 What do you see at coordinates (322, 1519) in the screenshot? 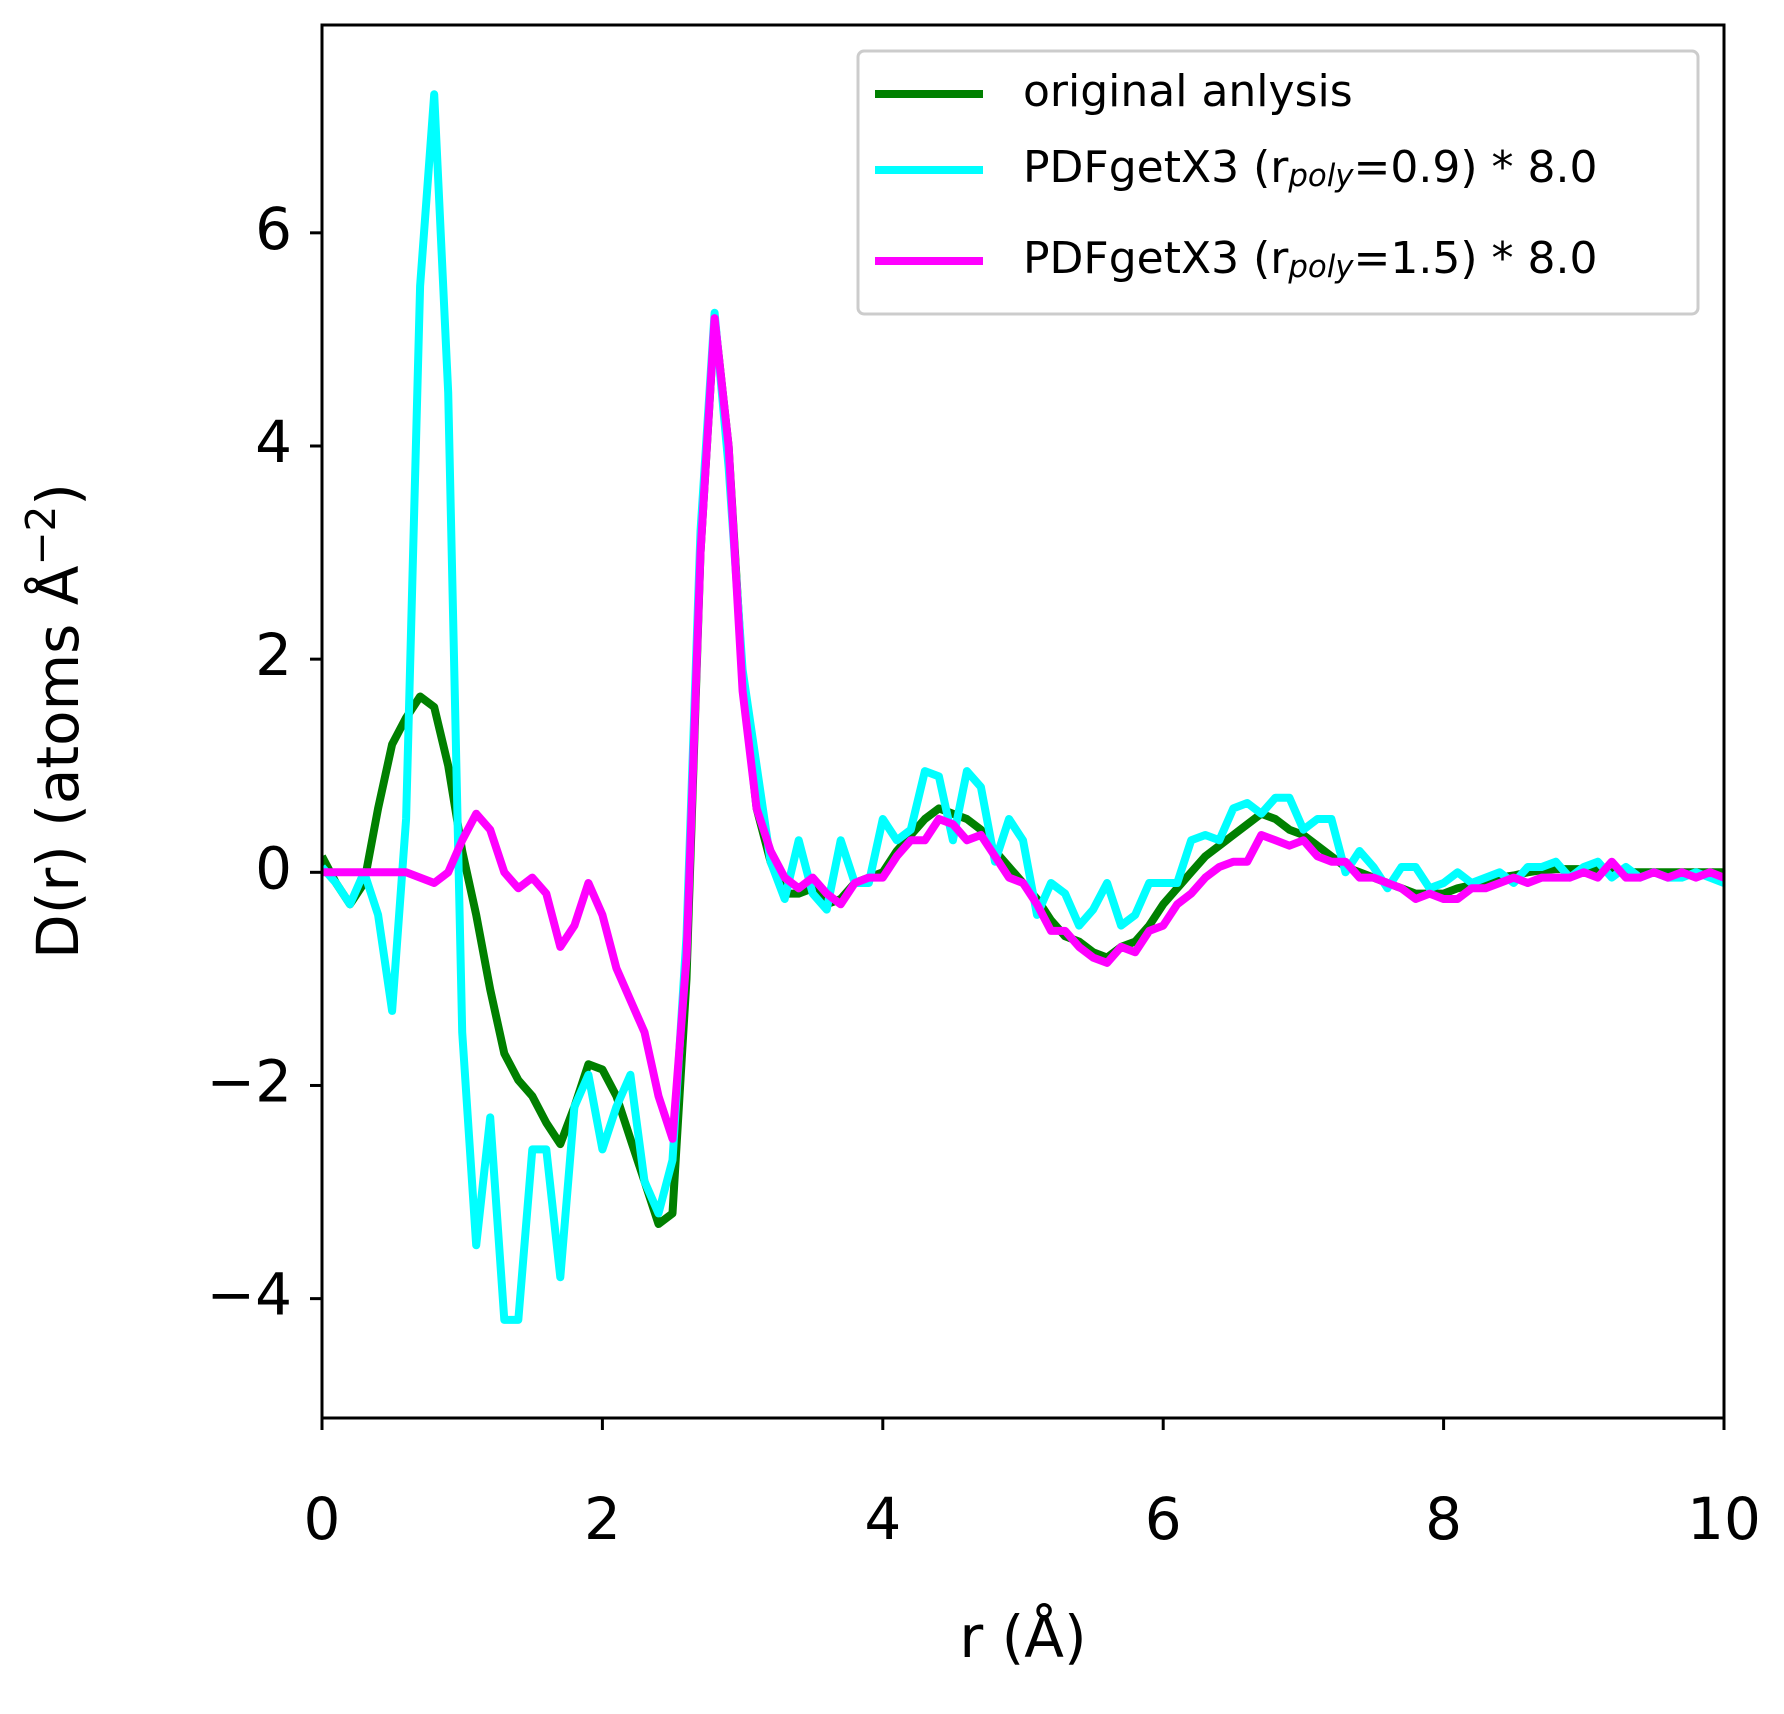
I see `x-tick-label: 0` at bounding box center [322, 1519].